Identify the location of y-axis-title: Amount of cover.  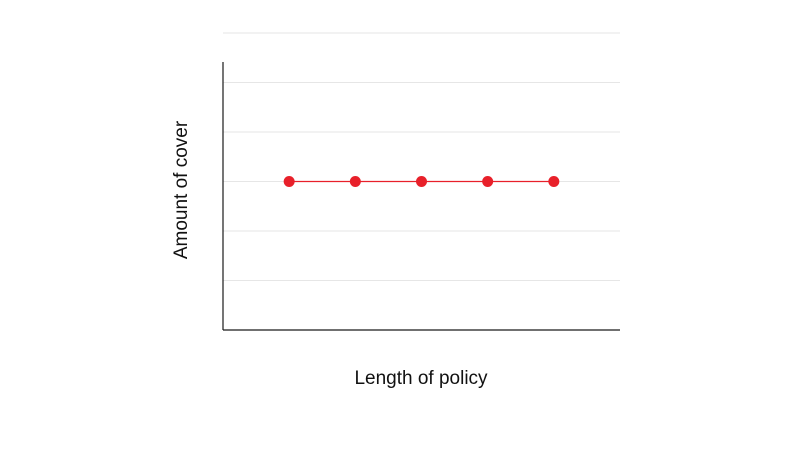
(181, 189).